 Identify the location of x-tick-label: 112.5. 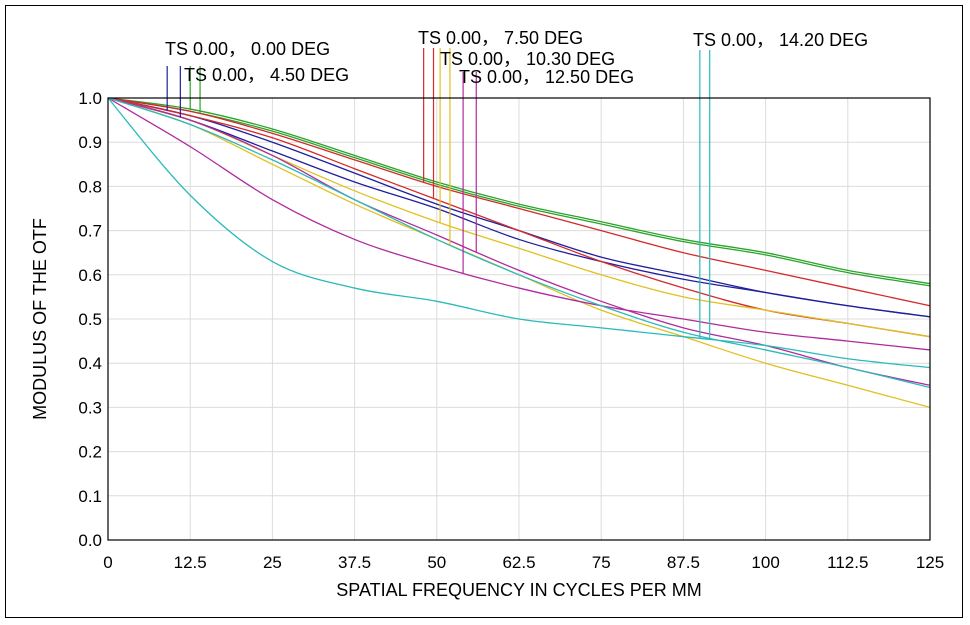
(847, 562).